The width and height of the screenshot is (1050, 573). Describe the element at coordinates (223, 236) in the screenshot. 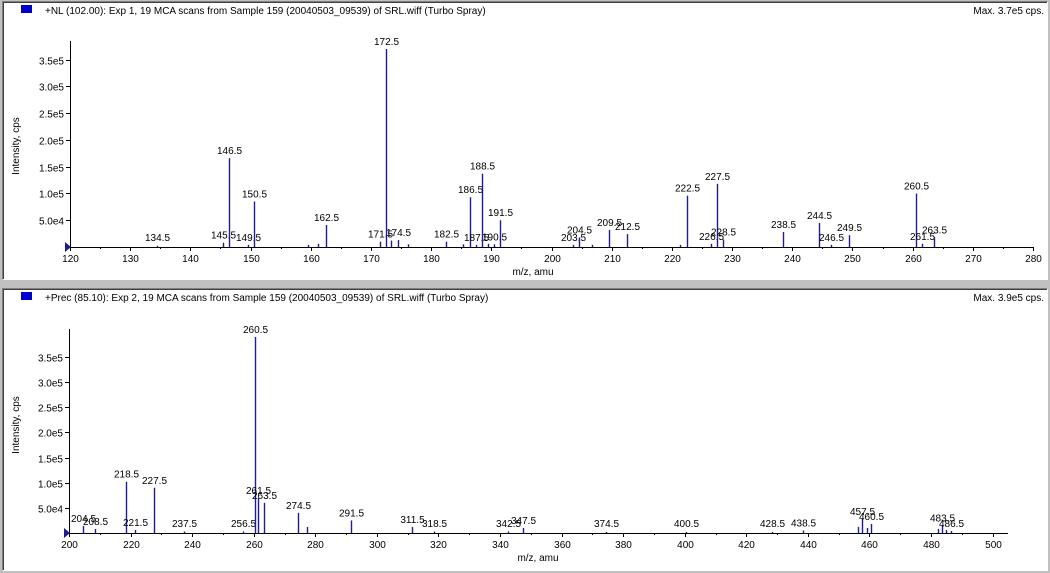

I see `panel-1-peak-label: 145.5` at that location.